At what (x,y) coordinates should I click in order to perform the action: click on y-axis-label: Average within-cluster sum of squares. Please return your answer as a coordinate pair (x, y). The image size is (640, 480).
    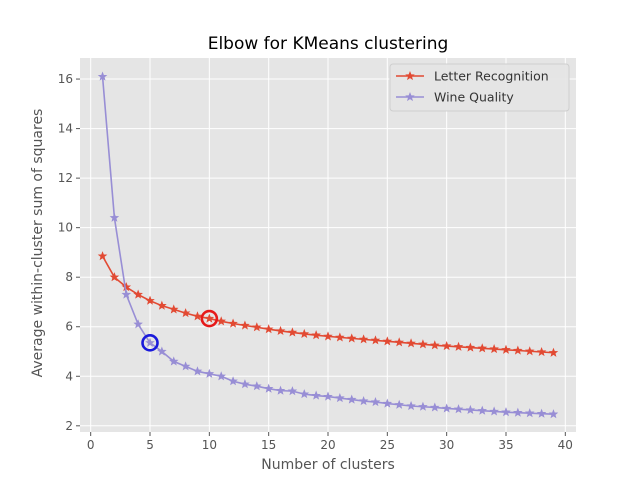
    Looking at the image, I should click on (38, 243).